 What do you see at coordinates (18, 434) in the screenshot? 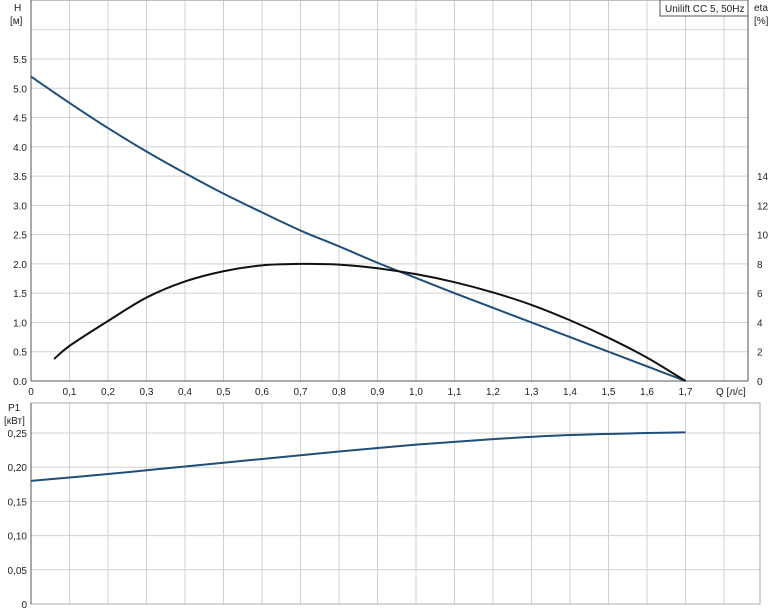
I see `p1-tick-label: 0,25` at bounding box center [18, 434].